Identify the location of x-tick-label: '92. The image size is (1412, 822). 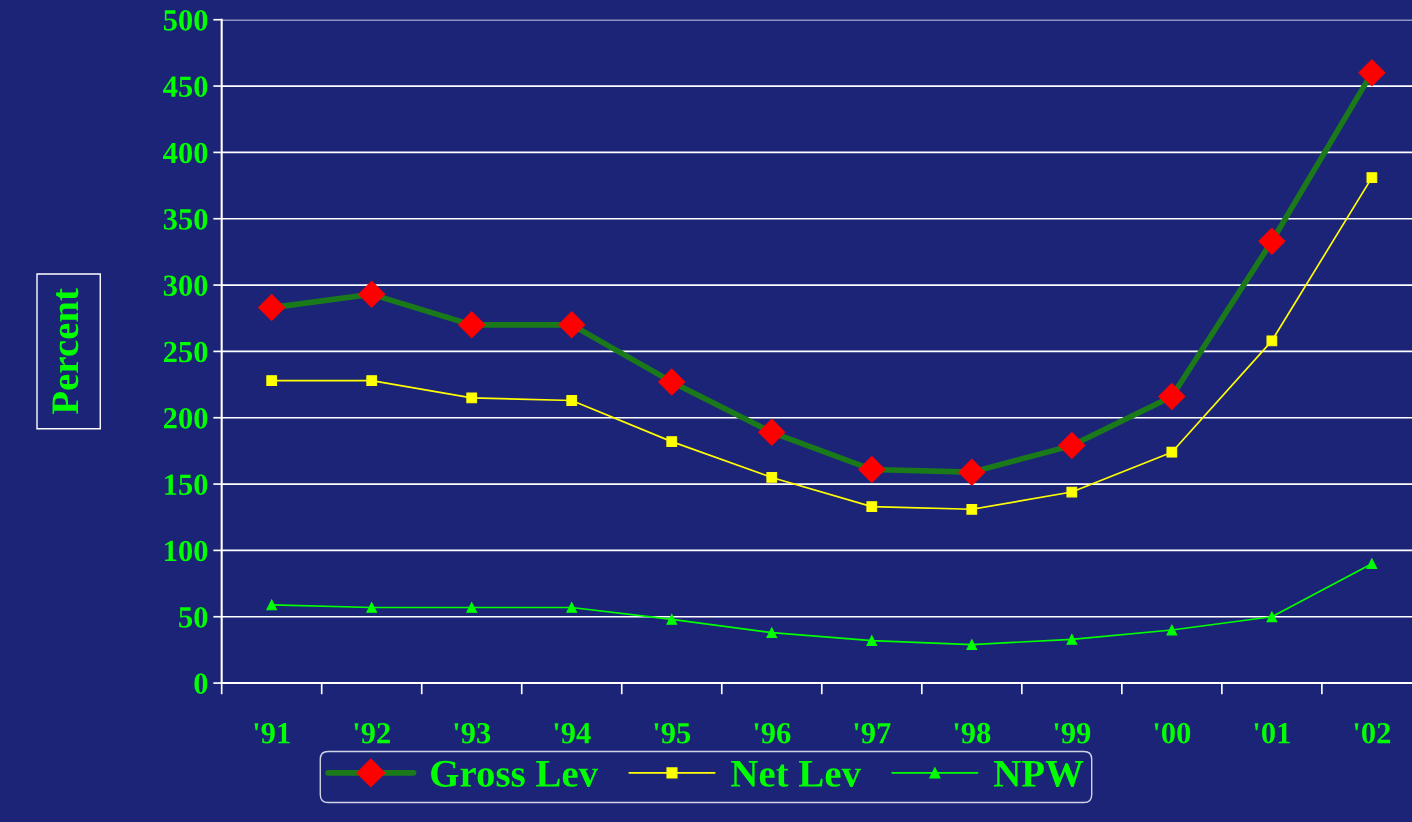
(372, 733).